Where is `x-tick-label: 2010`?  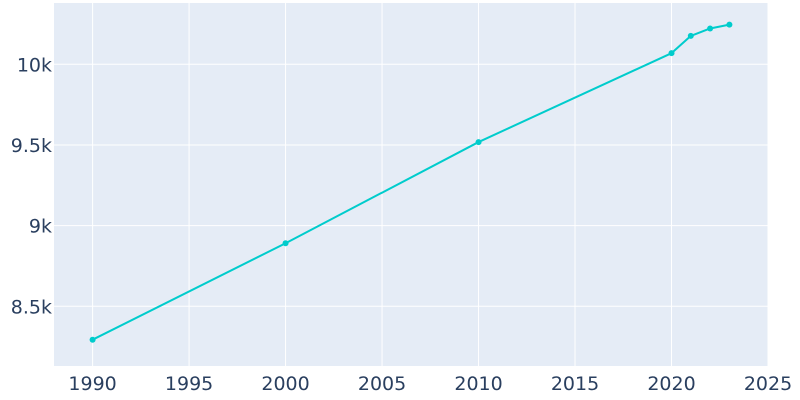 x-tick-label: 2010 is located at coordinates (478, 384).